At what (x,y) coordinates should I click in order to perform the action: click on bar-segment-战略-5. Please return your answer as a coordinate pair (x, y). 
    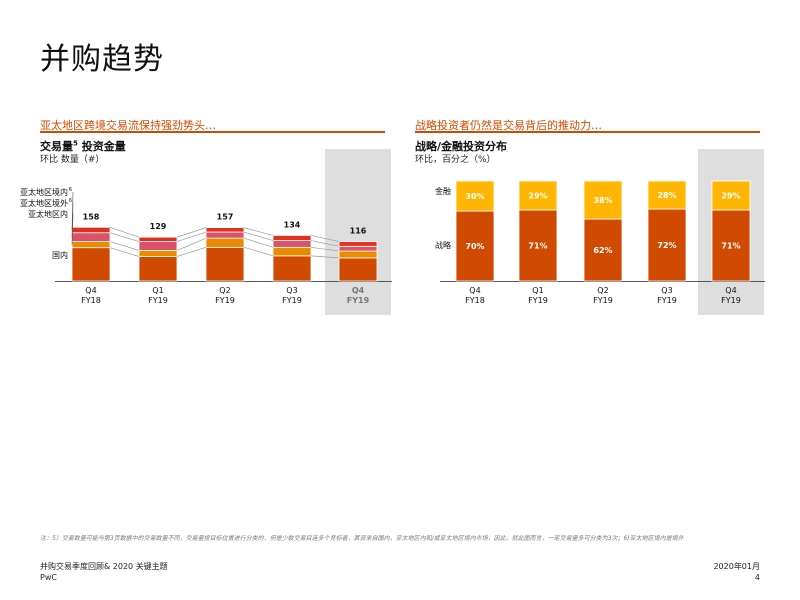
    Looking at the image, I should click on (731, 245).